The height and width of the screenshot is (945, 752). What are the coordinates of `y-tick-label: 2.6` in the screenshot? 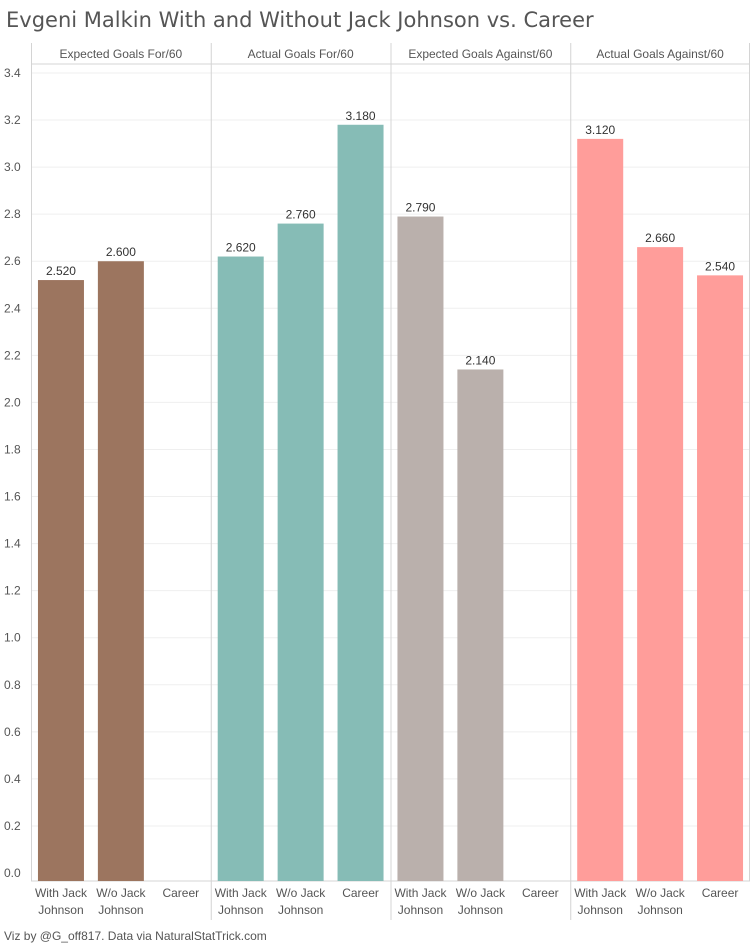 It's located at (12, 261).